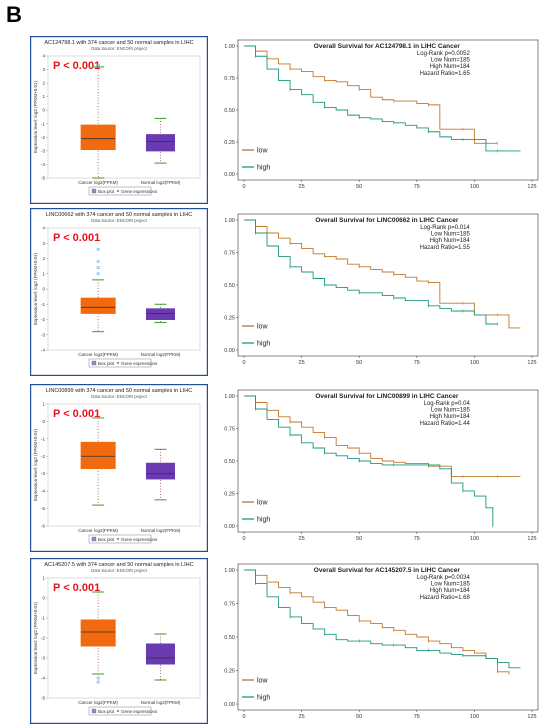 The width and height of the screenshot is (550, 727). I want to click on y-tick-label: -6, so click(43, 526).